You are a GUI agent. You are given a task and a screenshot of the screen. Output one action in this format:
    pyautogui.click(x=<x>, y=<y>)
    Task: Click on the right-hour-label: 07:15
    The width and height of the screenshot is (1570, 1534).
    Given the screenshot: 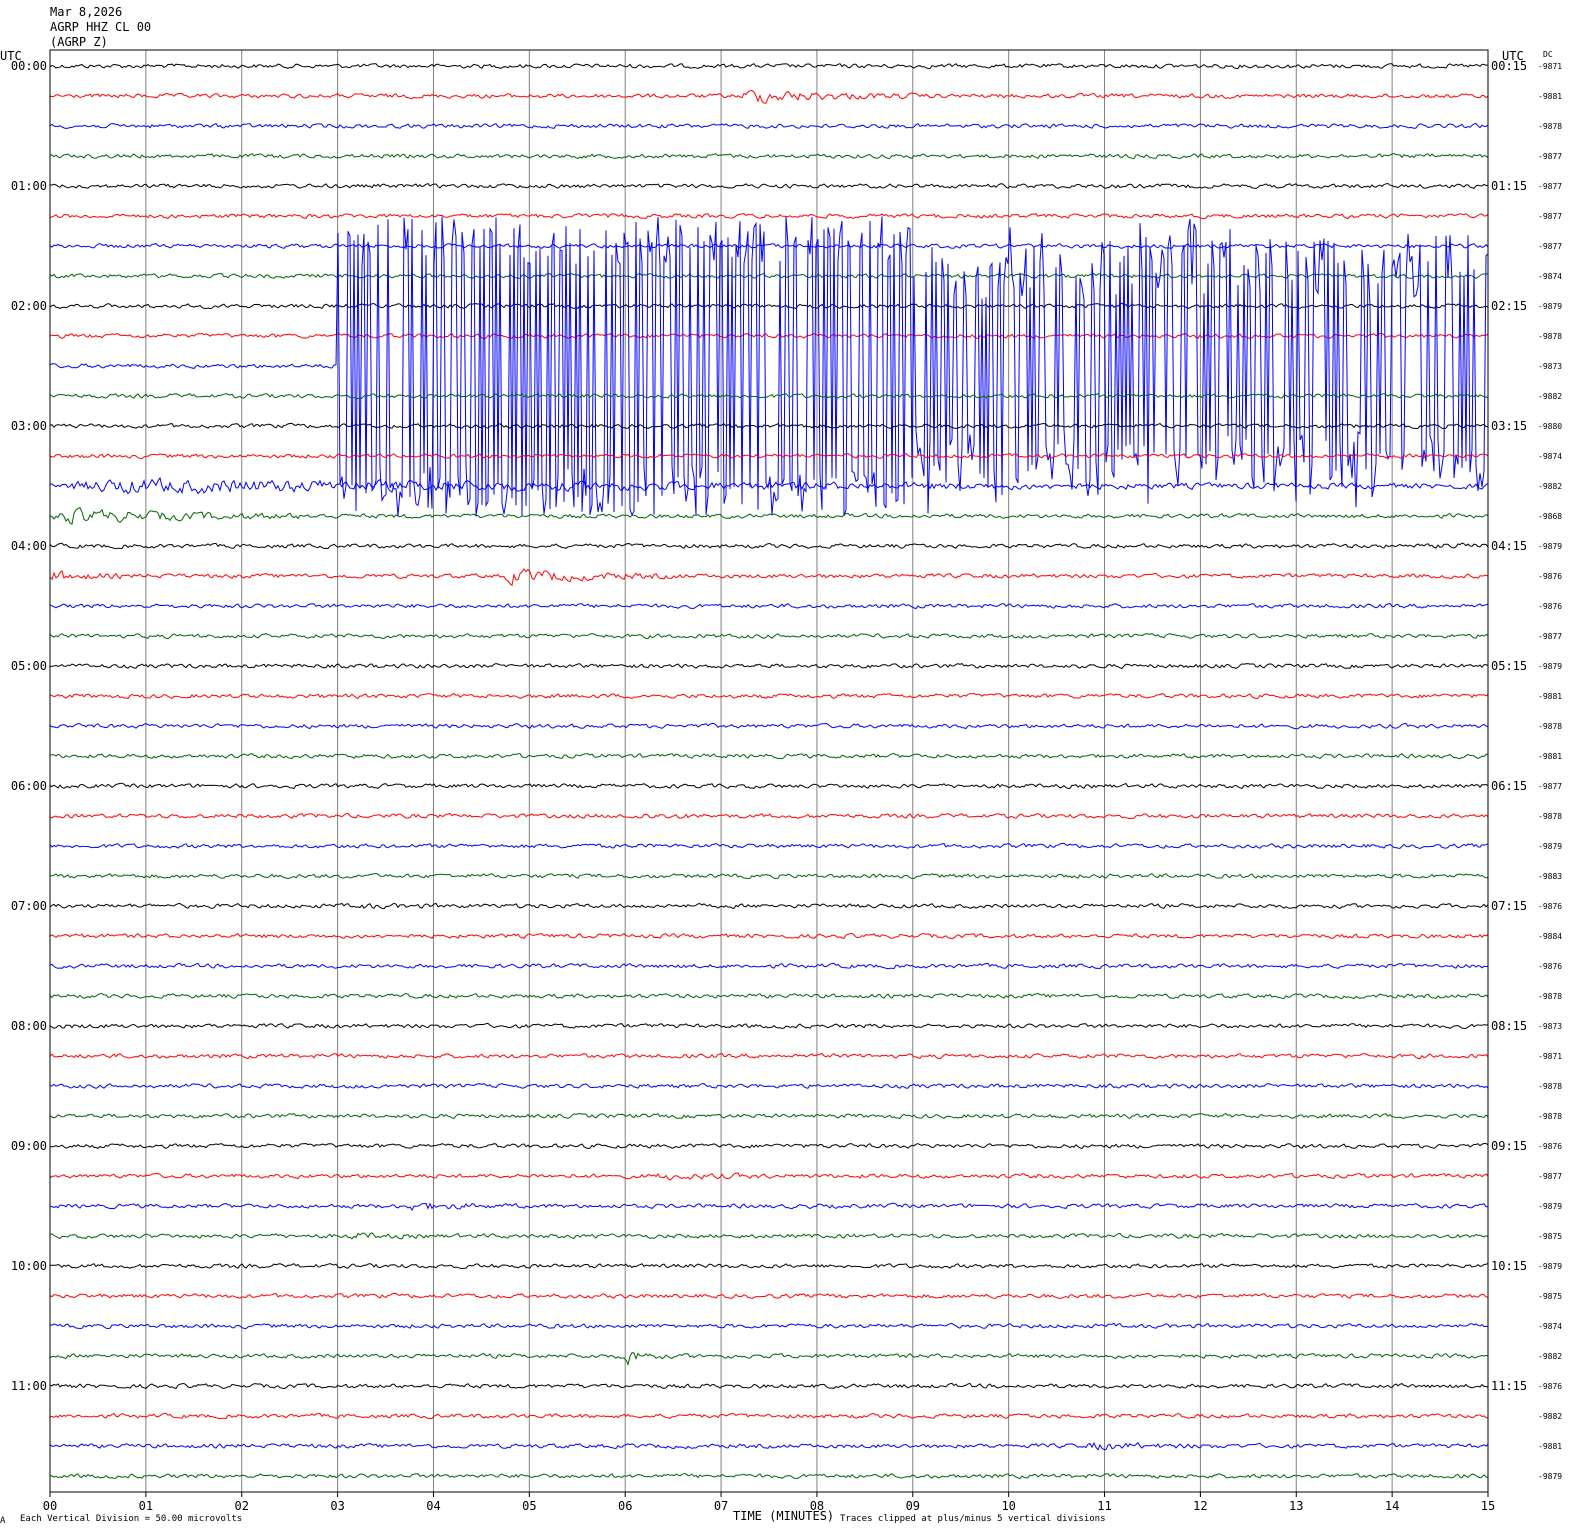 What is the action you would take?
    pyautogui.click(x=1509, y=906)
    